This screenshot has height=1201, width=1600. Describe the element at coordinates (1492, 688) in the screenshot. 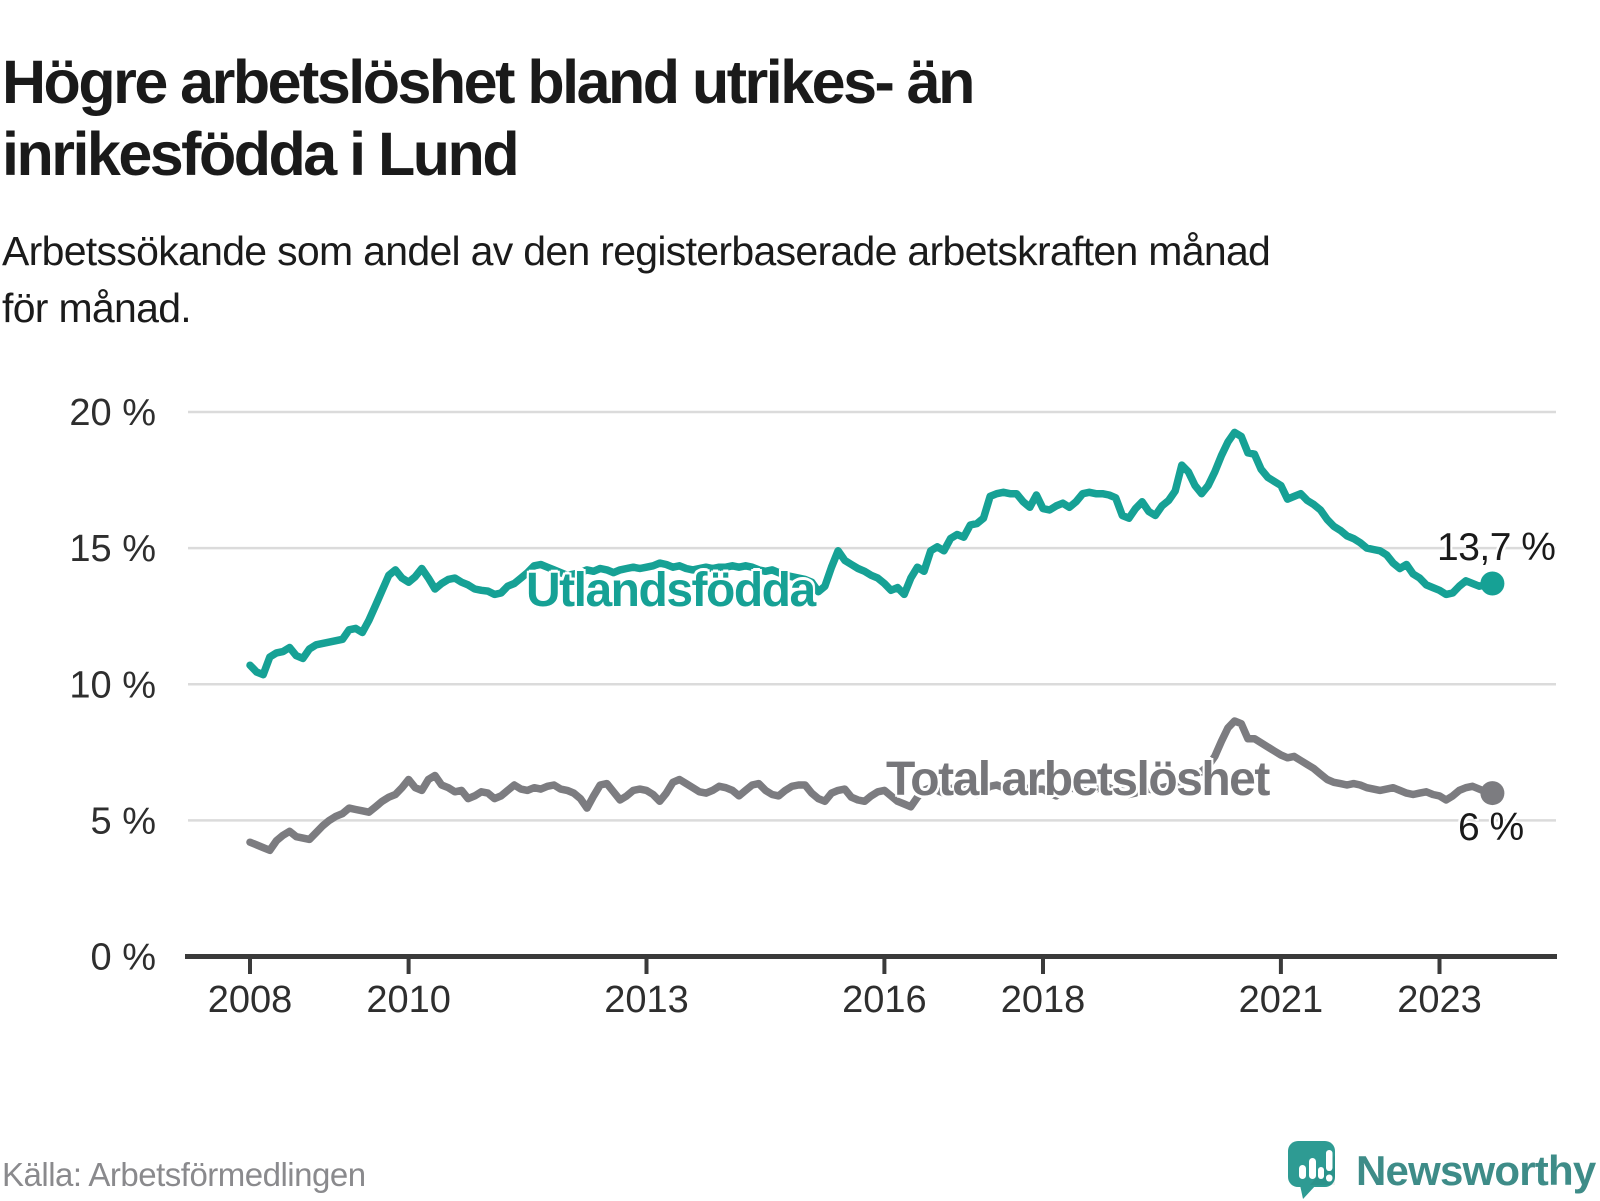

I see `series-end-dots` at that location.